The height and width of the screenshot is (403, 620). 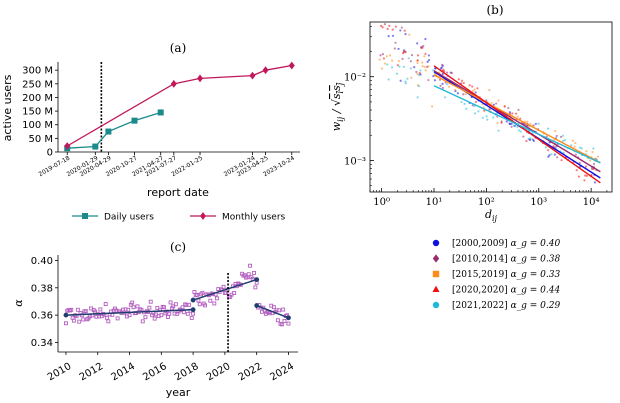 What do you see at coordinates (506, 291) in the screenshot?
I see `chart-b-legend-label: [2020,2020] α_g = 0.44` at bounding box center [506, 291].